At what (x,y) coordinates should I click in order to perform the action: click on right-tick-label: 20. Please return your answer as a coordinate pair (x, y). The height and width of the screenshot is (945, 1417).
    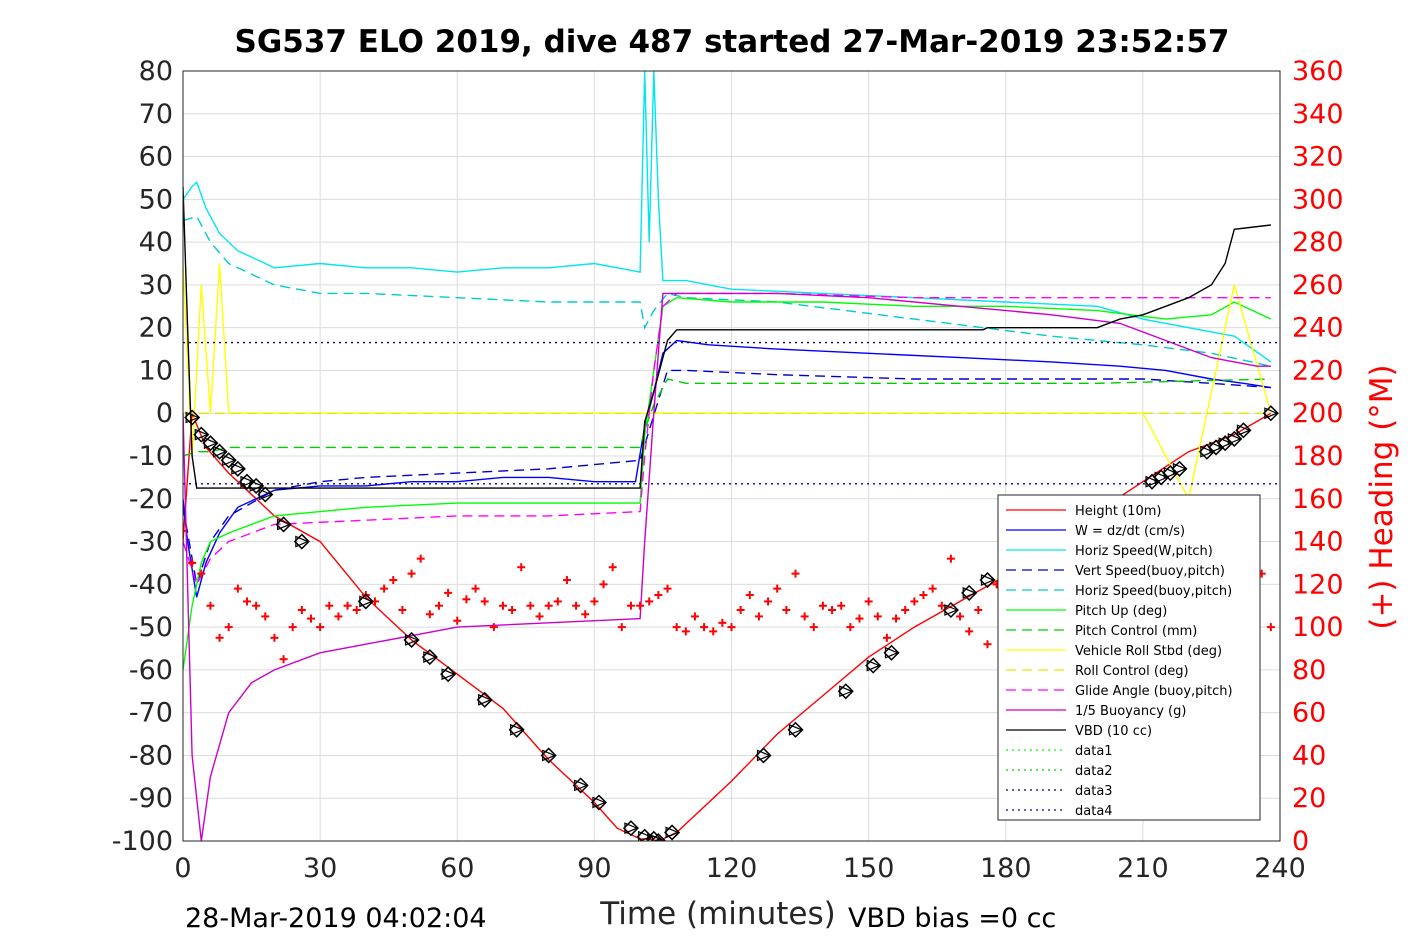
    Looking at the image, I should click on (1309, 798).